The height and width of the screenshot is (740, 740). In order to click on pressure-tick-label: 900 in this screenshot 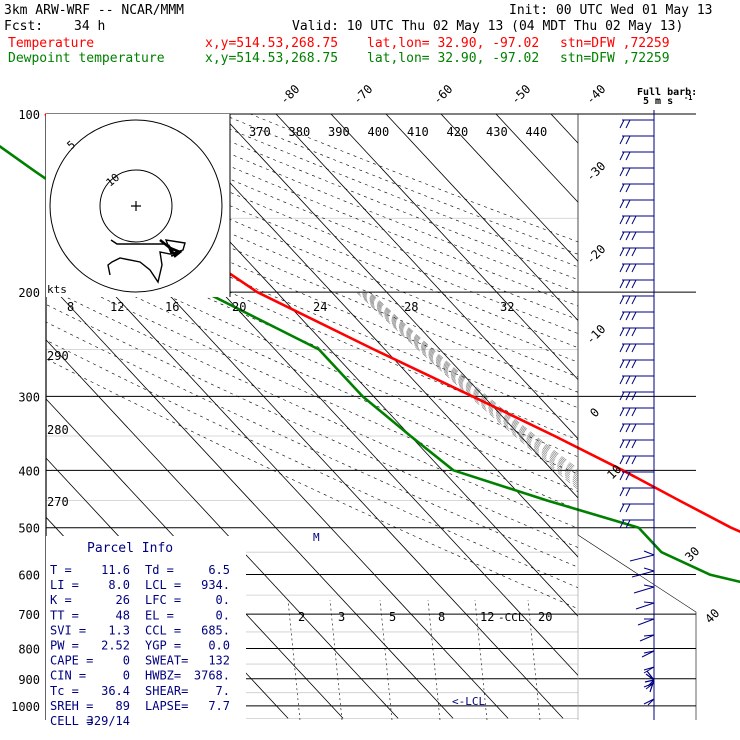, I will do `click(29, 680)`.